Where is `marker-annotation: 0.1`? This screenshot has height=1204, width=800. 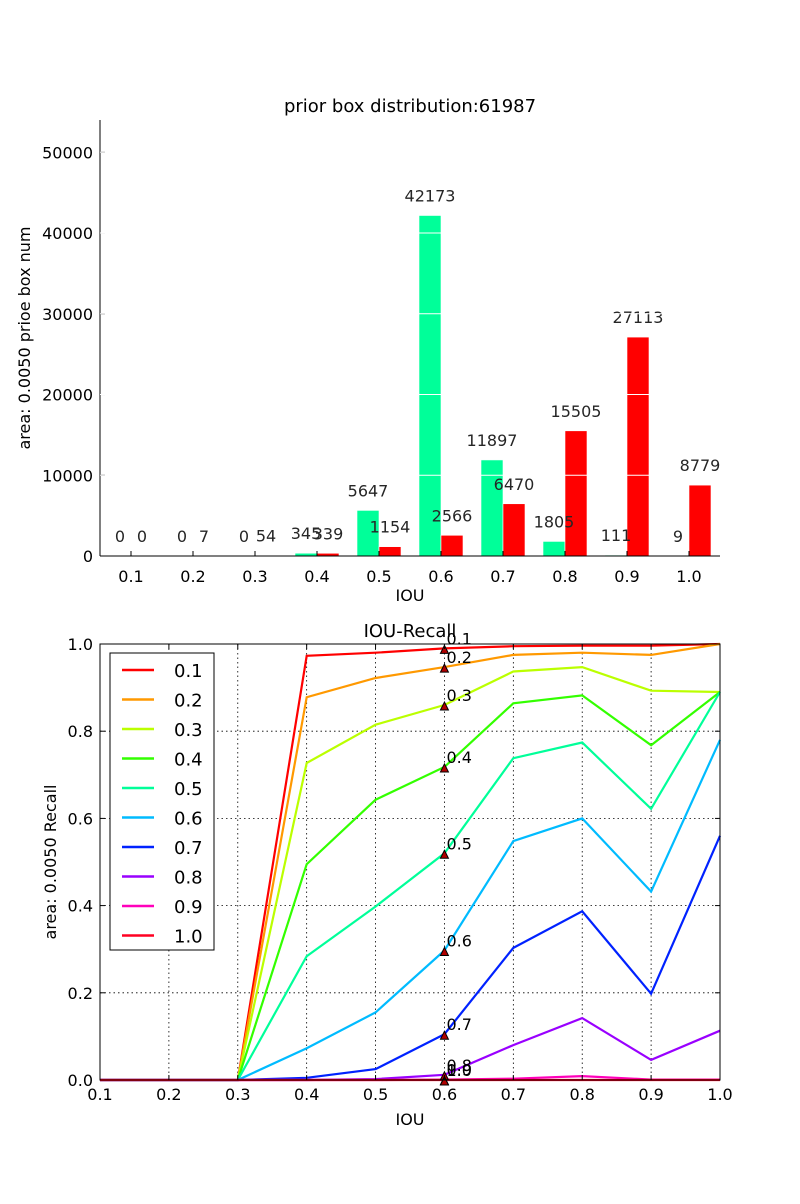 marker-annotation: 0.1 is located at coordinates (458, 638).